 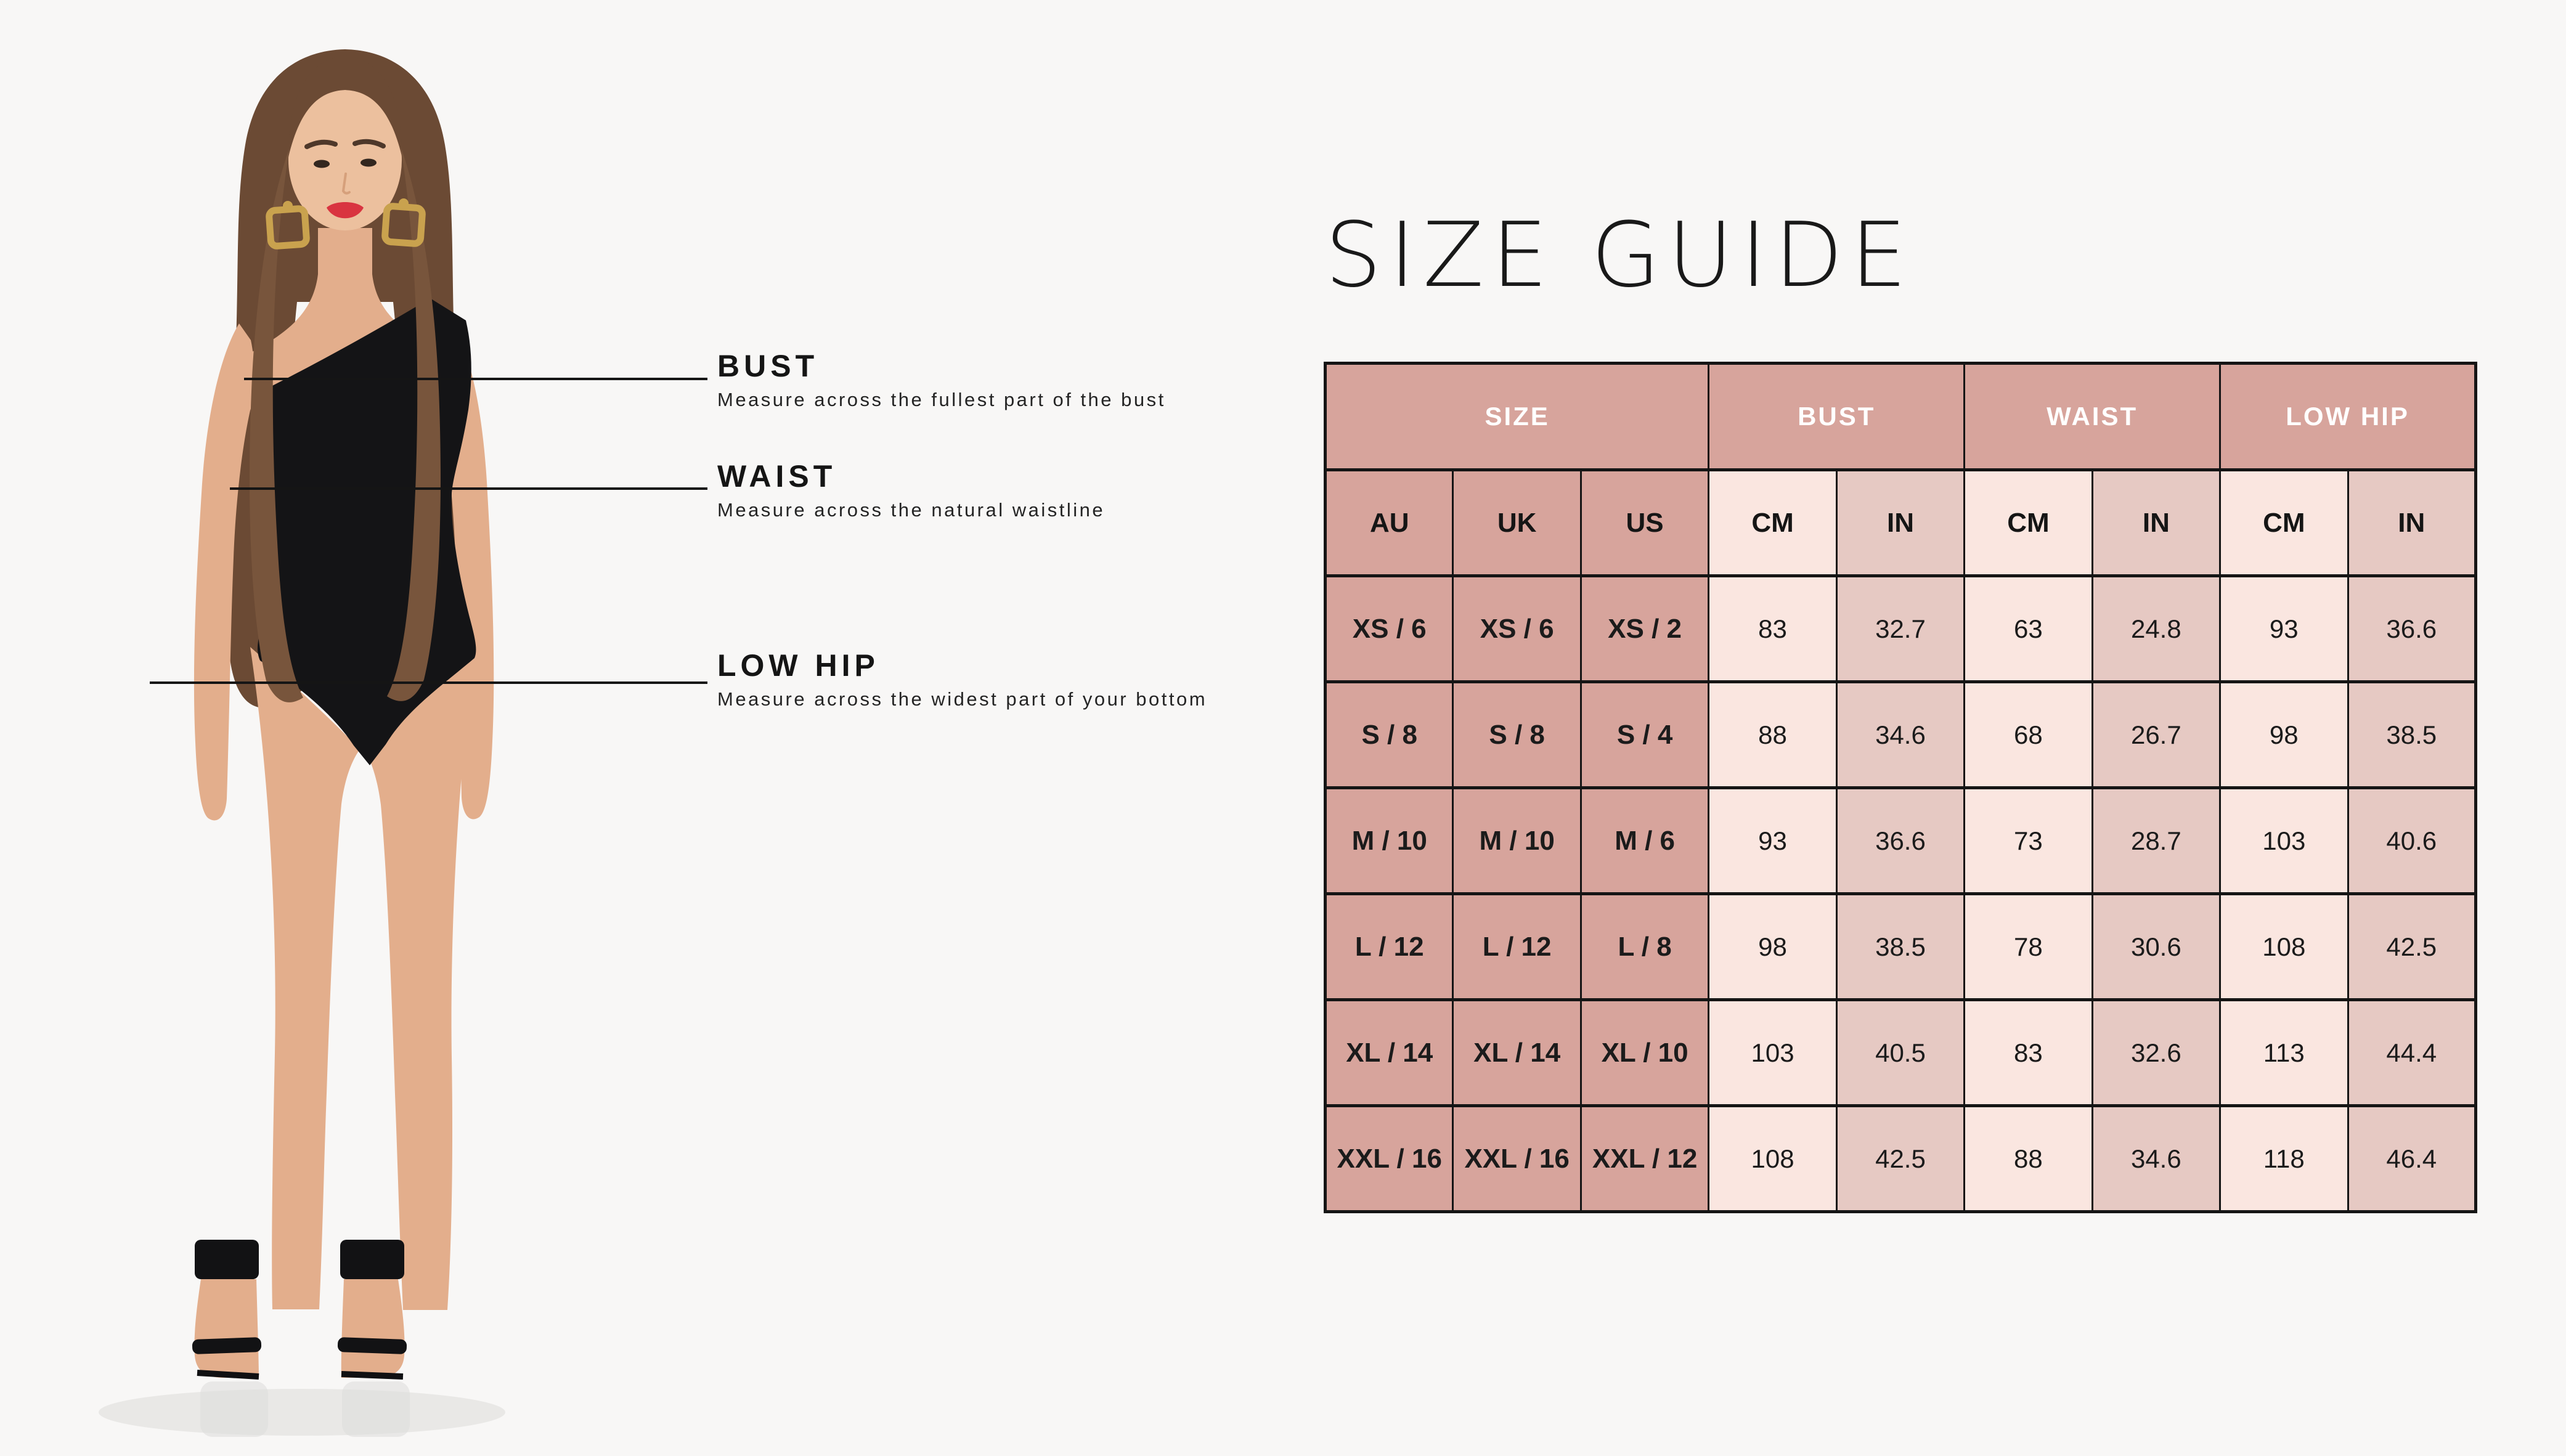 I want to click on table-cell: XL / 10, so click(x=1644, y=1052).